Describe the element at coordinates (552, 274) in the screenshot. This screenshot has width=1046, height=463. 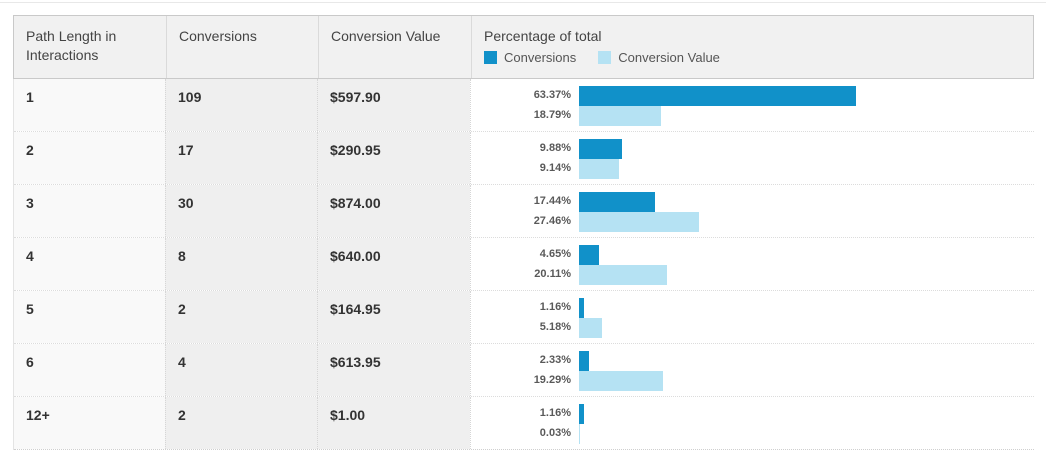
I see `conversion-value-pct-label: 20.11%` at that location.